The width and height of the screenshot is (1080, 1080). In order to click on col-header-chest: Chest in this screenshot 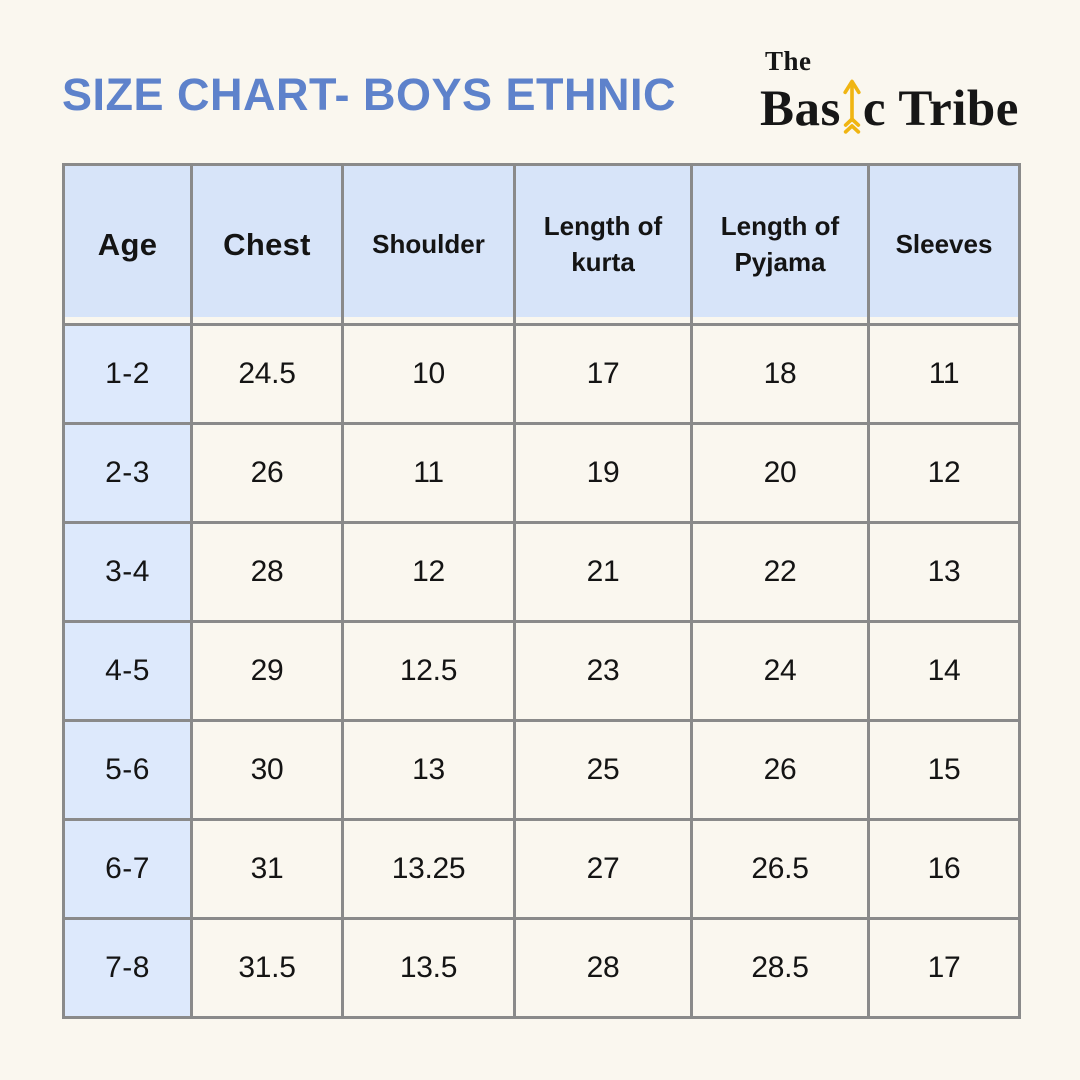, I will do `click(267, 244)`.